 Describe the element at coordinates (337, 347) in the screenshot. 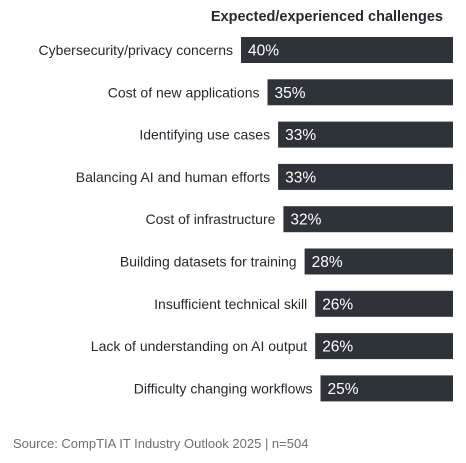

I see `bar-value-label-7: 26%` at that location.